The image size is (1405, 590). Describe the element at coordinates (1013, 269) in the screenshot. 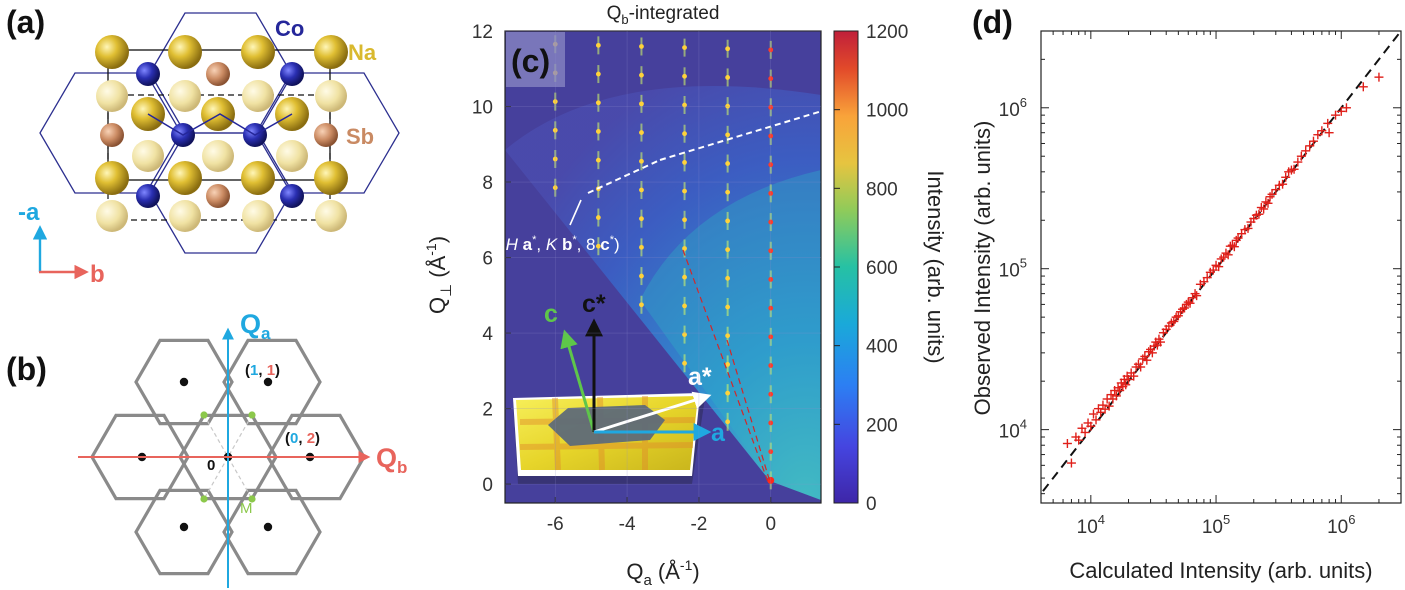

I see `y-tick-label: 10⁵` at that location.